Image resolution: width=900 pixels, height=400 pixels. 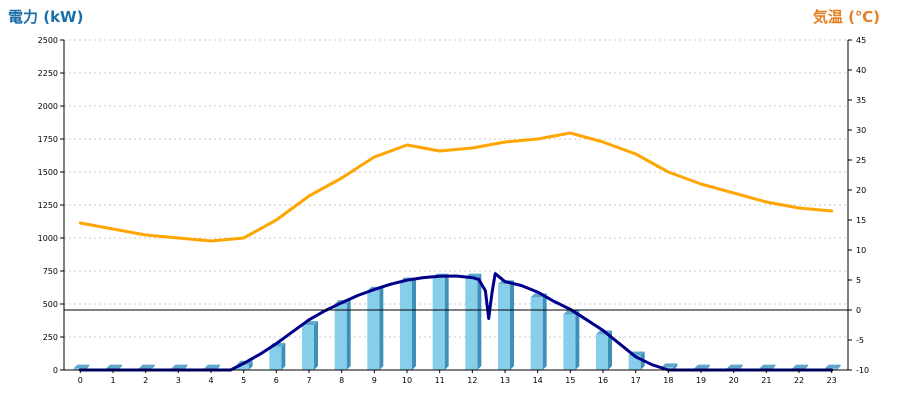 What do you see at coordinates (846, 17) in the screenshot?
I see `right-axis-title: 気温 (℃)` at bounding box center [846, 17].